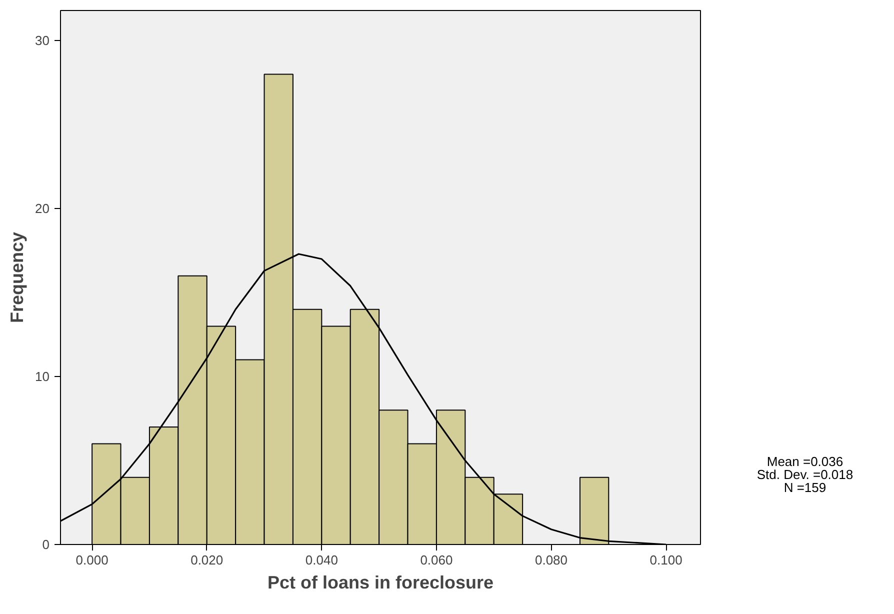 Image resolution: width=894 pixels, height=614 pixels. Describe the element at coordinates (805, 474) in the screenshot. I see `text: Std. Dev. =0.018` at that location.